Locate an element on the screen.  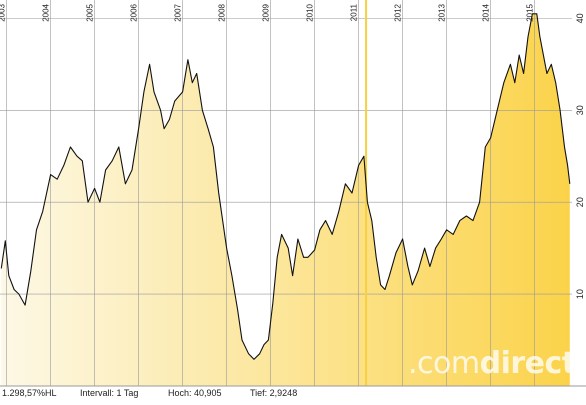
y-tick-label-10: 10 is located at coordinates (580, 294).